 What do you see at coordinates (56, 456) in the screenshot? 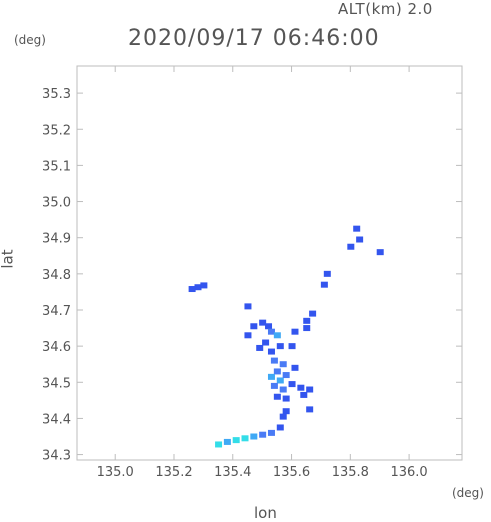
I see `y-tick-label: 34.3` at bounding box center [56, 456].